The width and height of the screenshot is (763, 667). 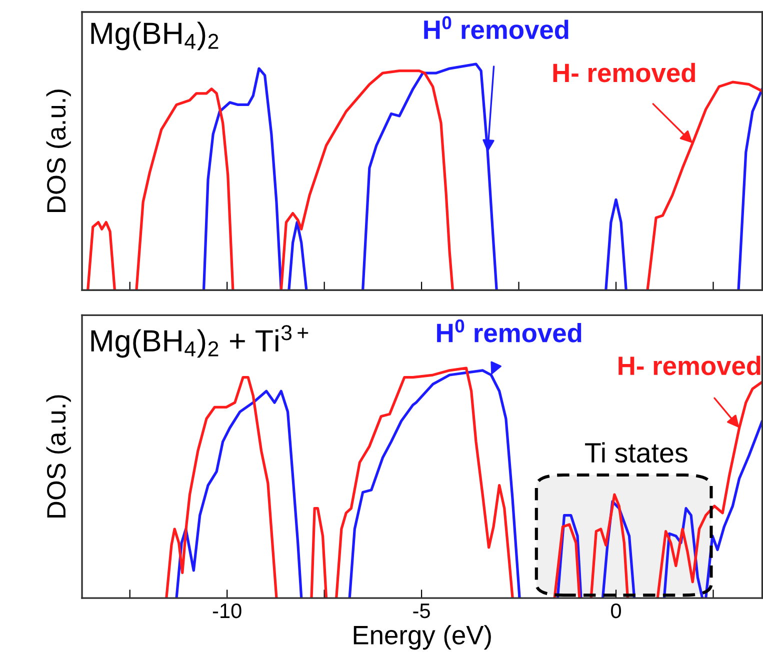 I want to click on chart-title: Mg(BH$_{4}$)$_{2}$ + Ti$^{3+}$, so click(x=199, y=341).